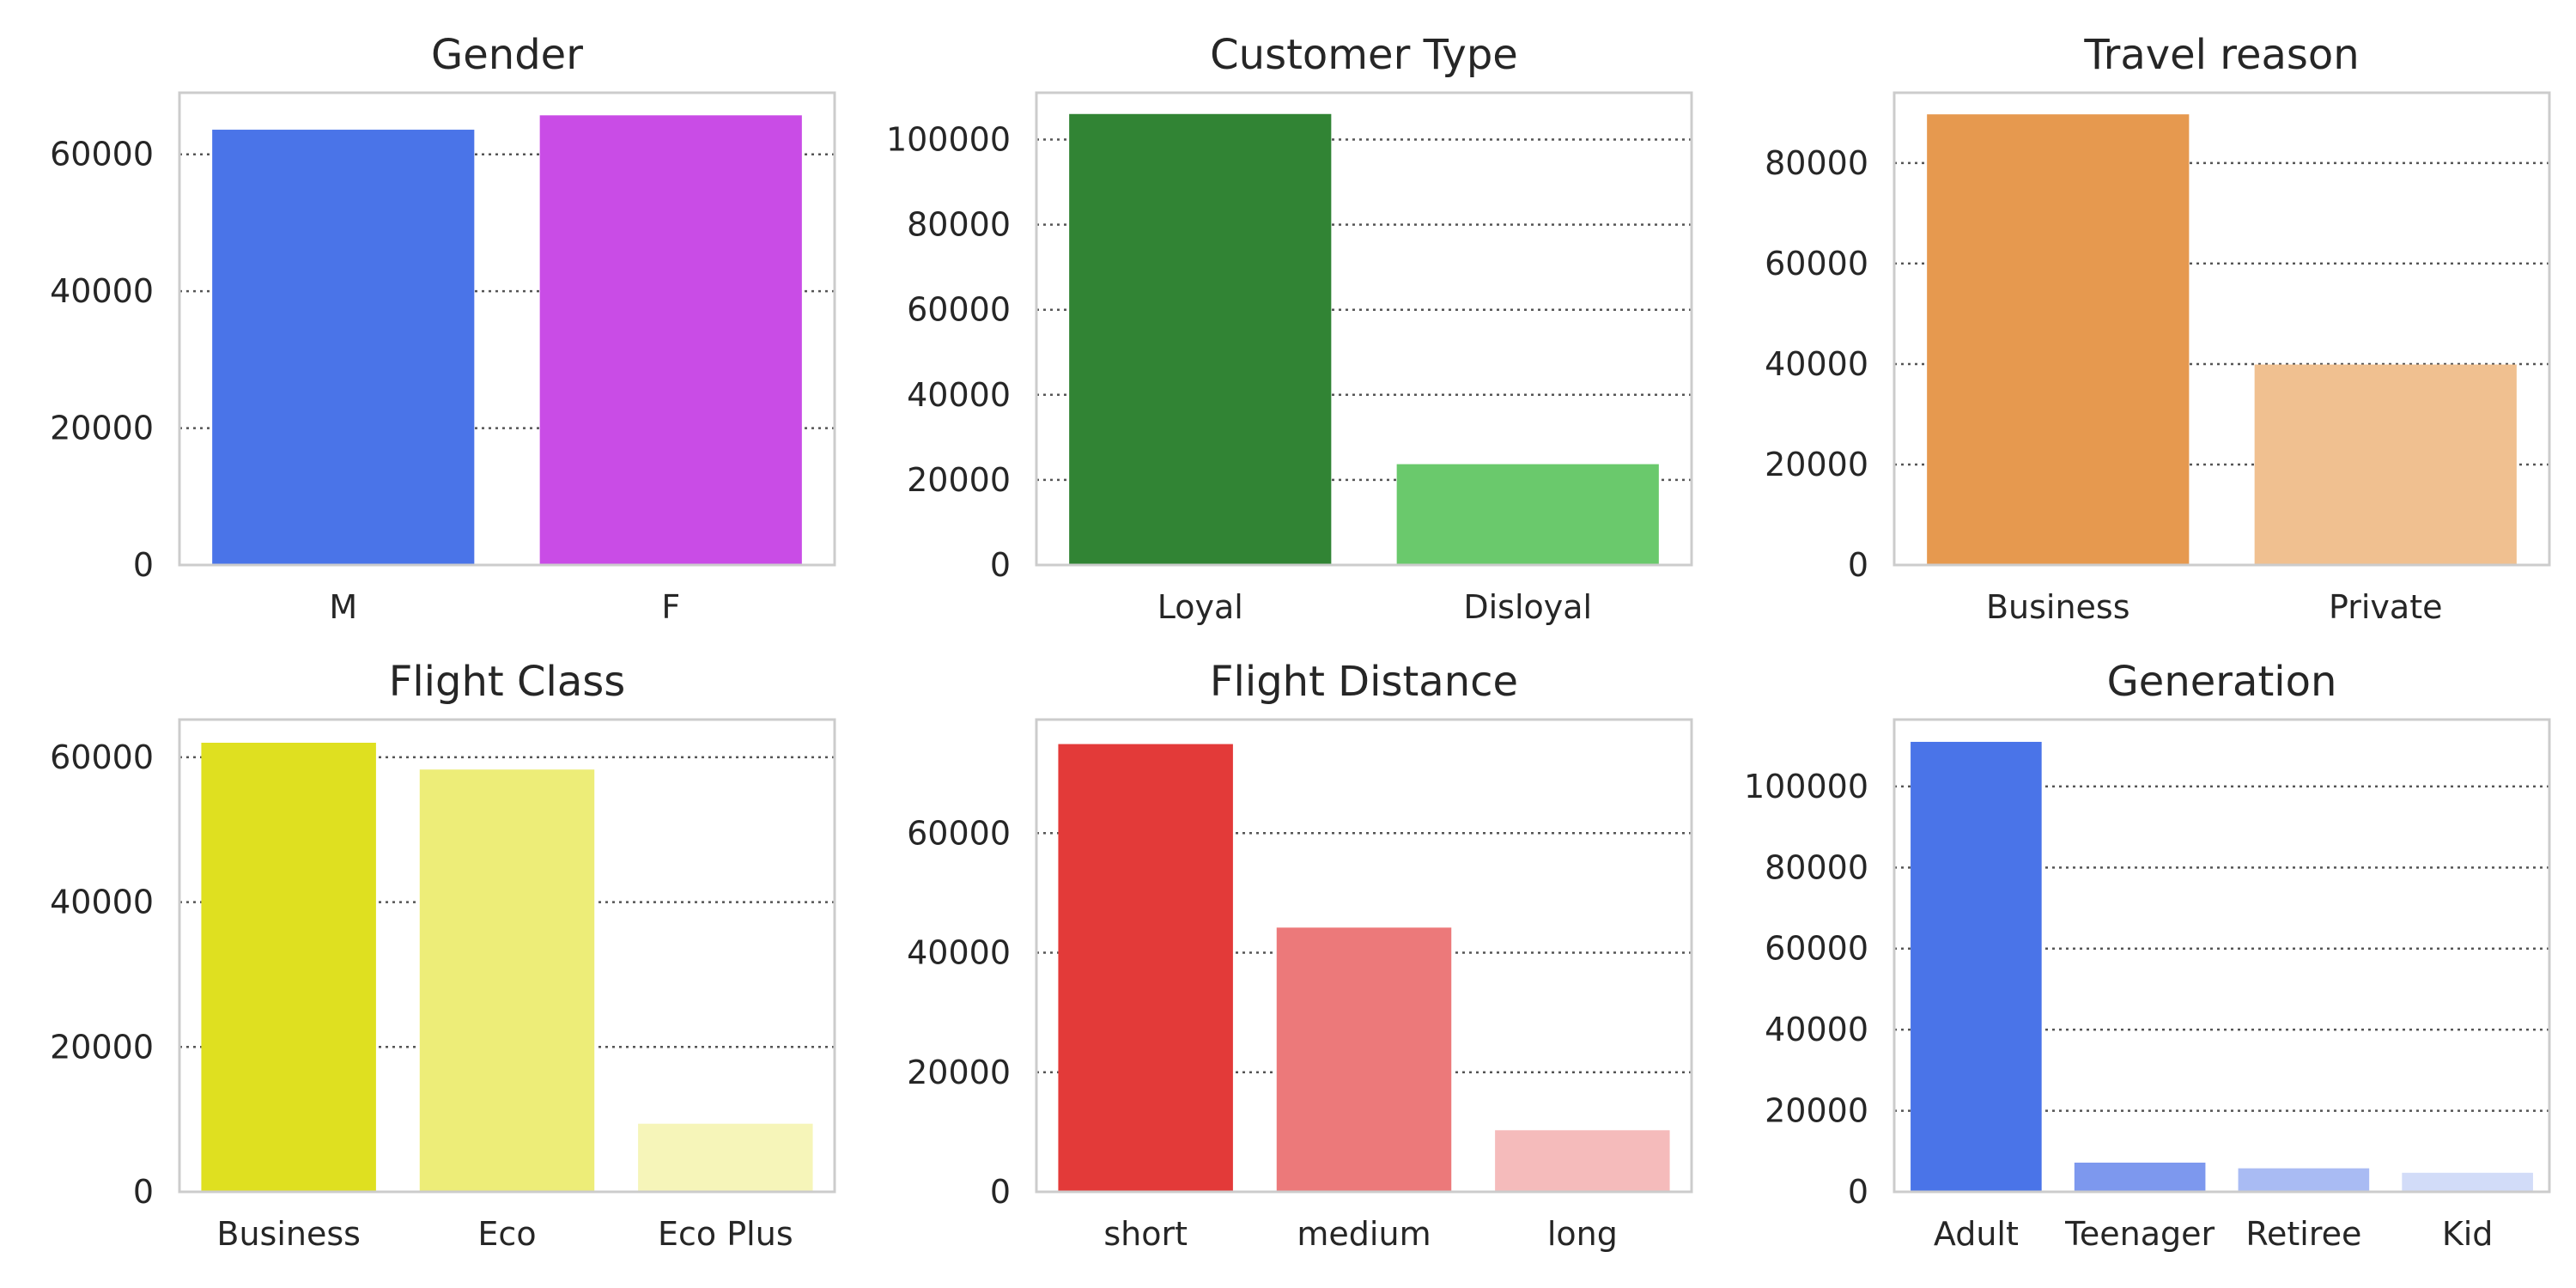  Describe the element at coordinates (344, 348) in the screenshot. I see `bar-m` at that location.